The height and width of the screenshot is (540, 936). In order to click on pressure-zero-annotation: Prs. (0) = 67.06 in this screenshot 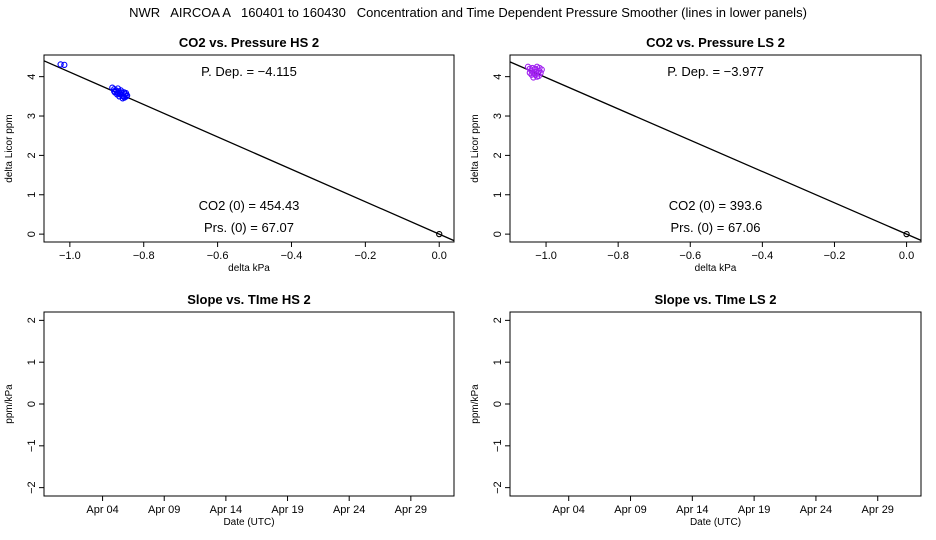, I will do `click(716, 227)`.